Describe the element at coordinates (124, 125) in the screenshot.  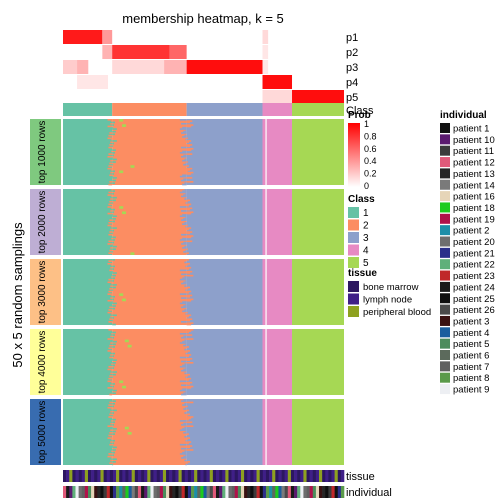
I see `panel-0-speck4` at that location.